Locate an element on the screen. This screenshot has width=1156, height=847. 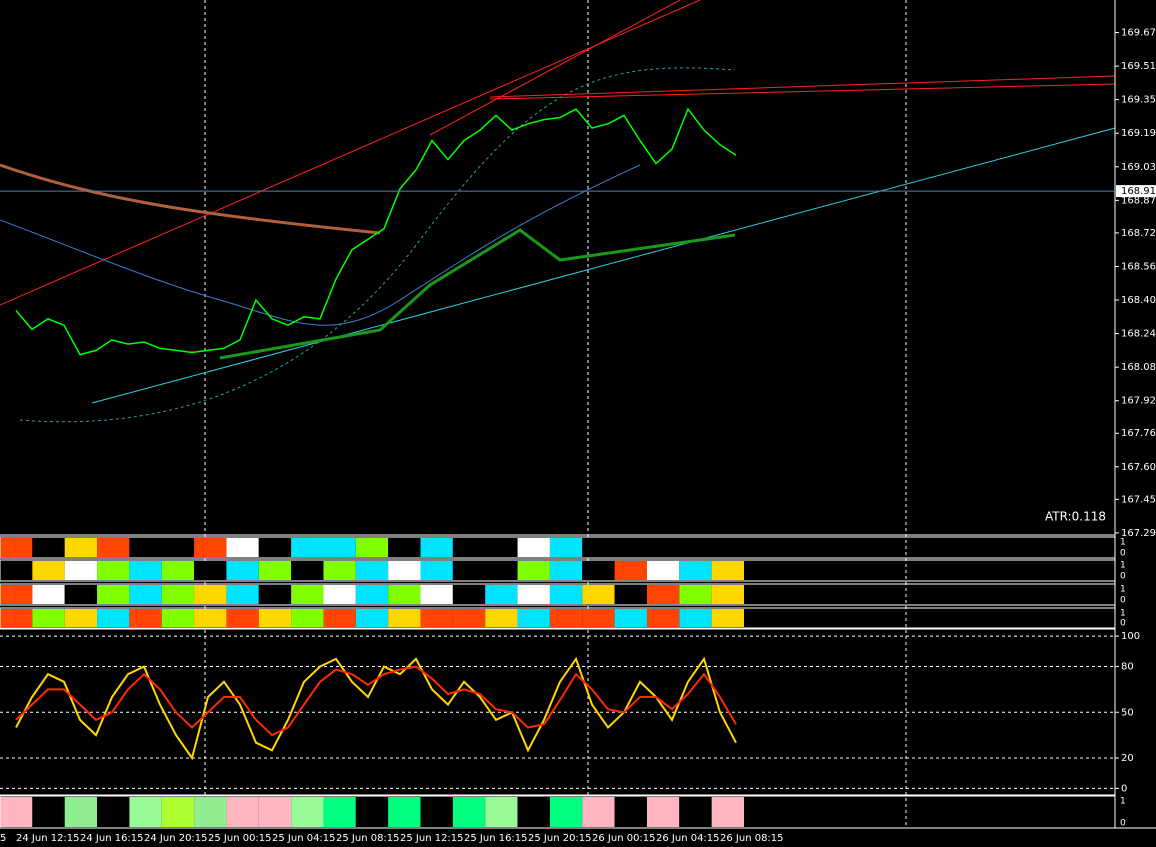
y-tick-label: 20 is located at coordinates (1127, 758).